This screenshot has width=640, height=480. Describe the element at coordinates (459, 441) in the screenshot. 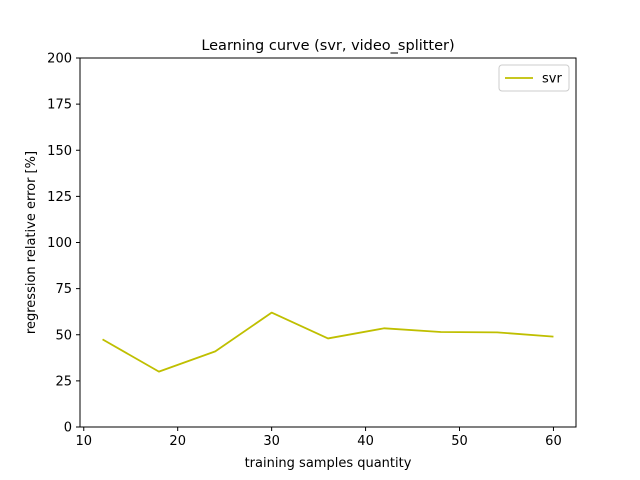

I see `x-tick-label: 50` at that location.